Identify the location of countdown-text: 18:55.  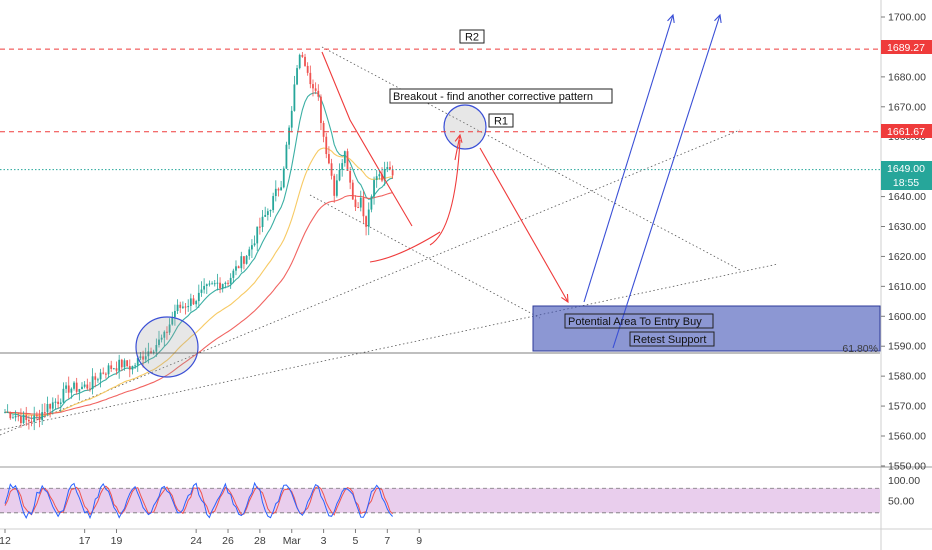
(906, 183).